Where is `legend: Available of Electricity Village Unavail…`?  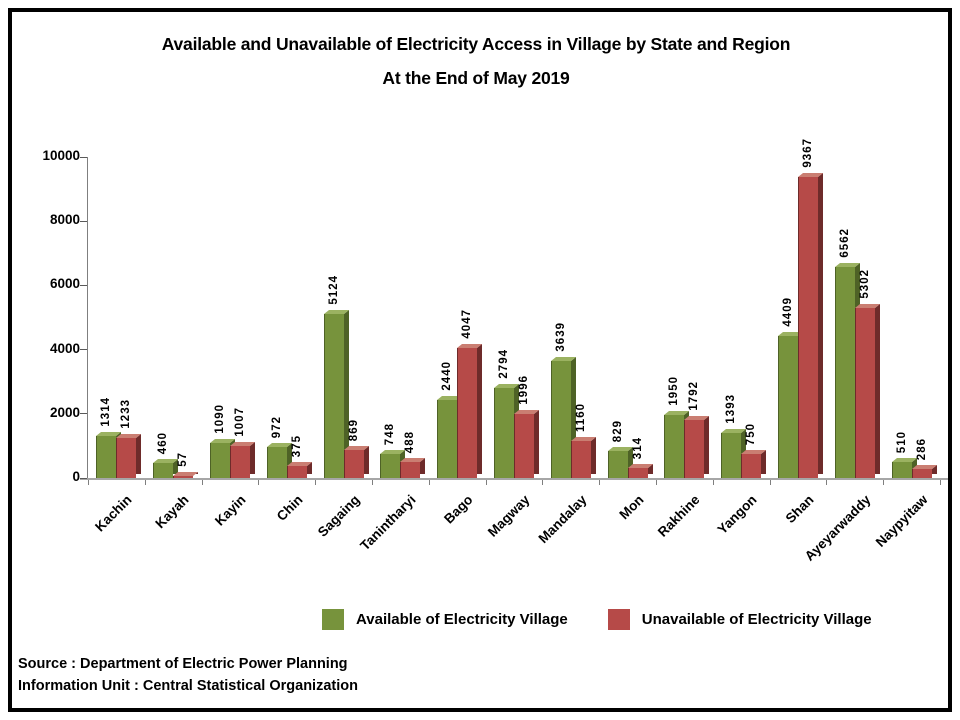
legend: Available of Electricity Village Unavail… is located at coordinates (597, 619).